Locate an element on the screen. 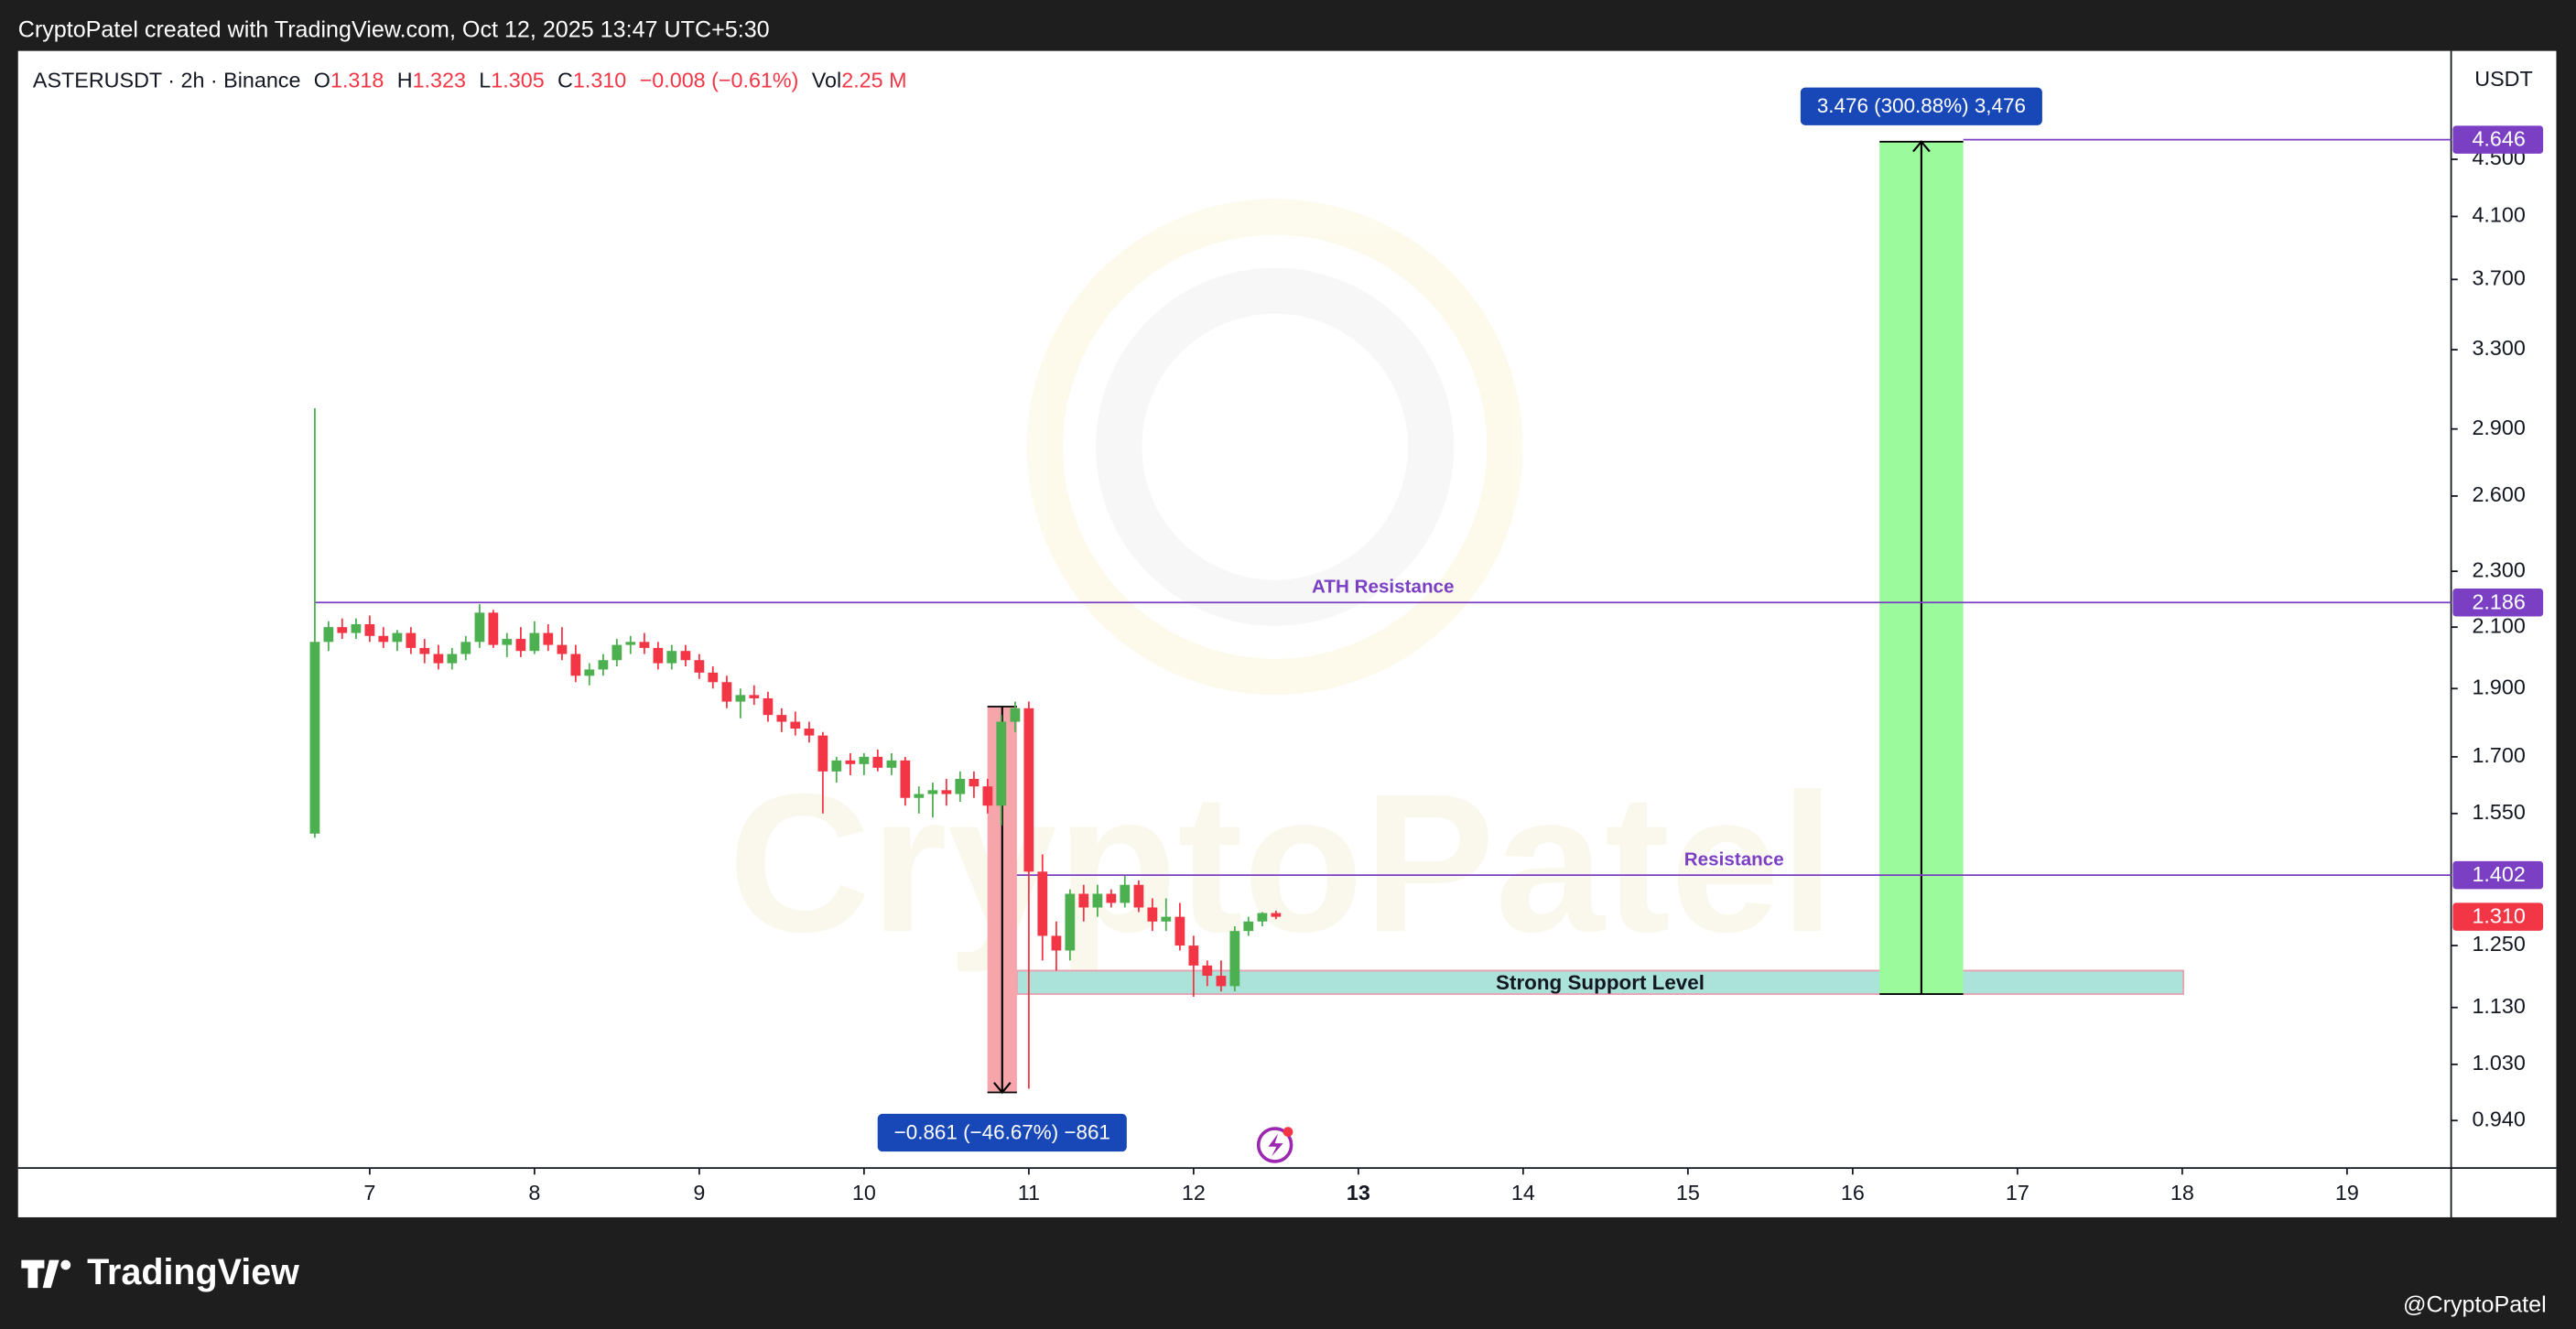  y-tick-label: 3.300 is located at coordinates (2498, 348).